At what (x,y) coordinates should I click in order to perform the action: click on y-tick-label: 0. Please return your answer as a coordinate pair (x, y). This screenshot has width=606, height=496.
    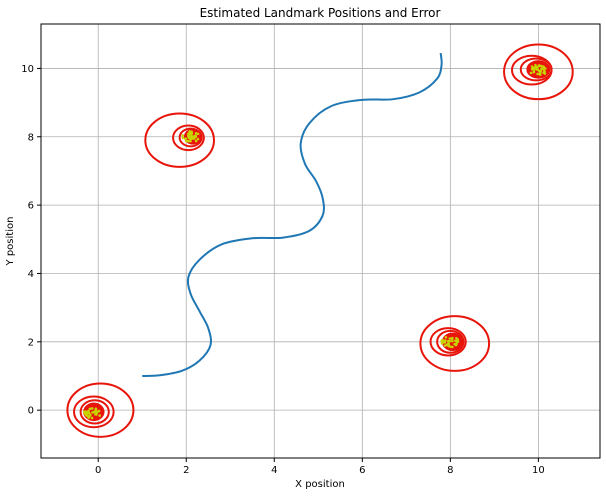
    Looking at the image, I should click on (31, 411).